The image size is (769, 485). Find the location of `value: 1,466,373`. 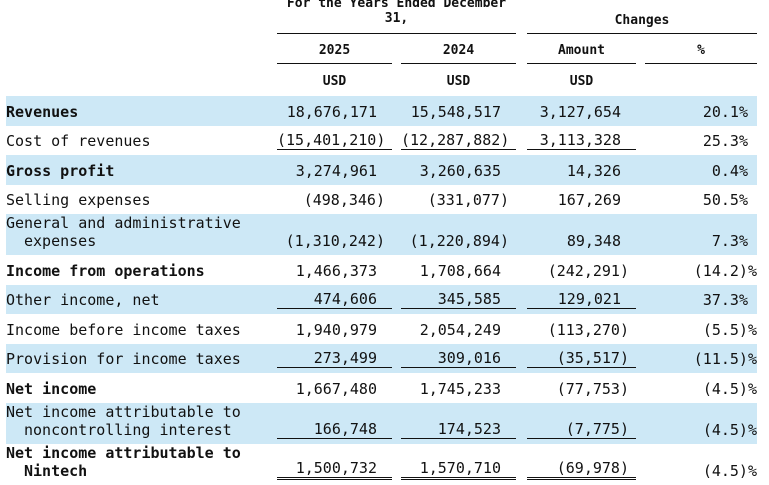

value: 1,466,373 is located at coordinates (336, 270).